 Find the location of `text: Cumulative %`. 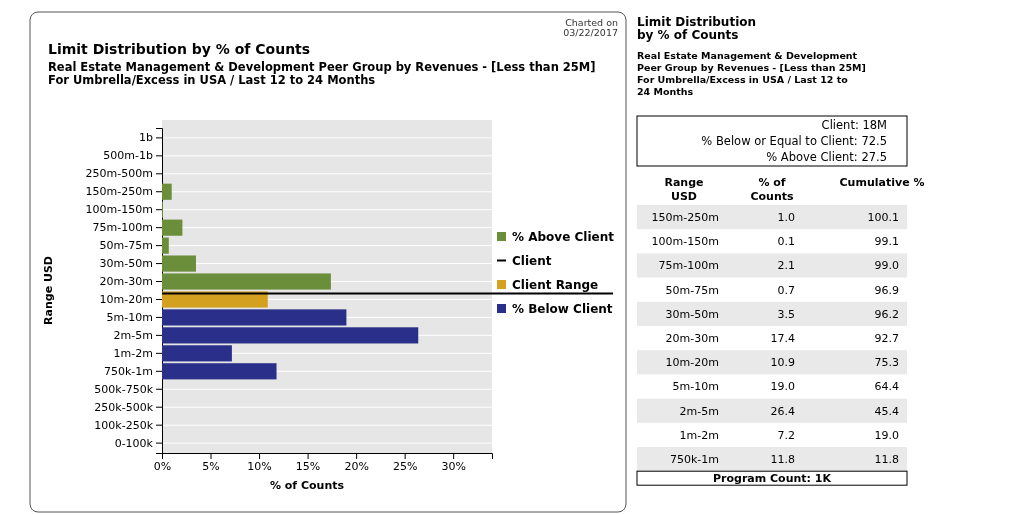

text: Cumulative % is located at coordinates (882, 182).